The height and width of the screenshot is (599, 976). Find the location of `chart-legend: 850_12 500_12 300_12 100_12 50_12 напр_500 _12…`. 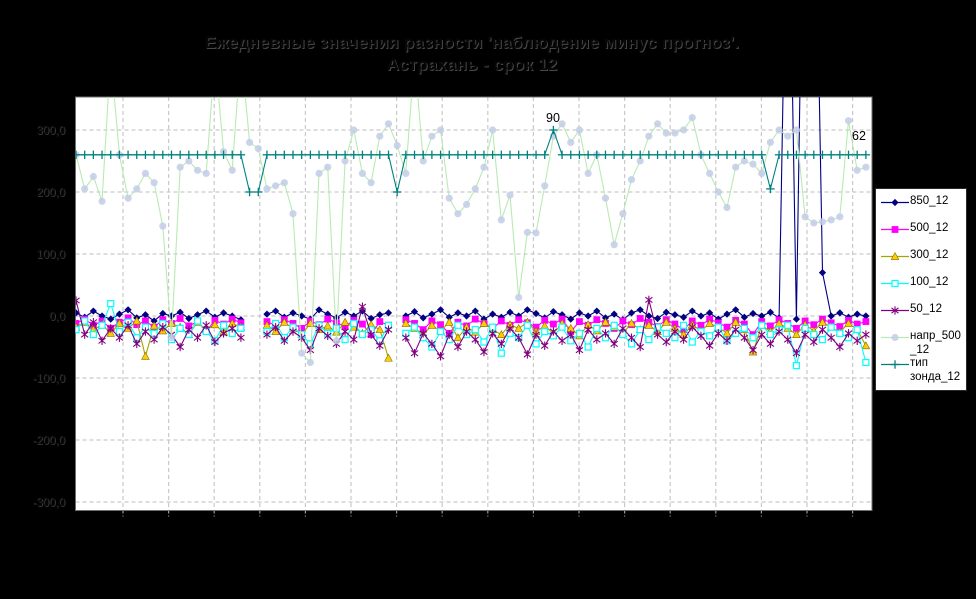

chart-legend: 850_12 500_12 300_12 100_12 50_12 напр_500 _12… is located at coordinates (921, 289).